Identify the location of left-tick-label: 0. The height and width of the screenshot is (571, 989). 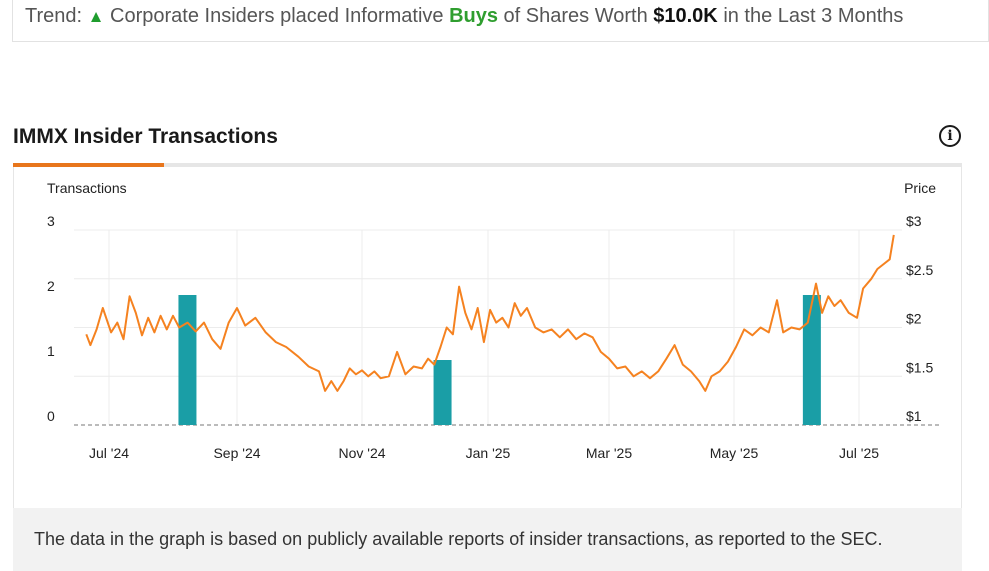
(51, 416).